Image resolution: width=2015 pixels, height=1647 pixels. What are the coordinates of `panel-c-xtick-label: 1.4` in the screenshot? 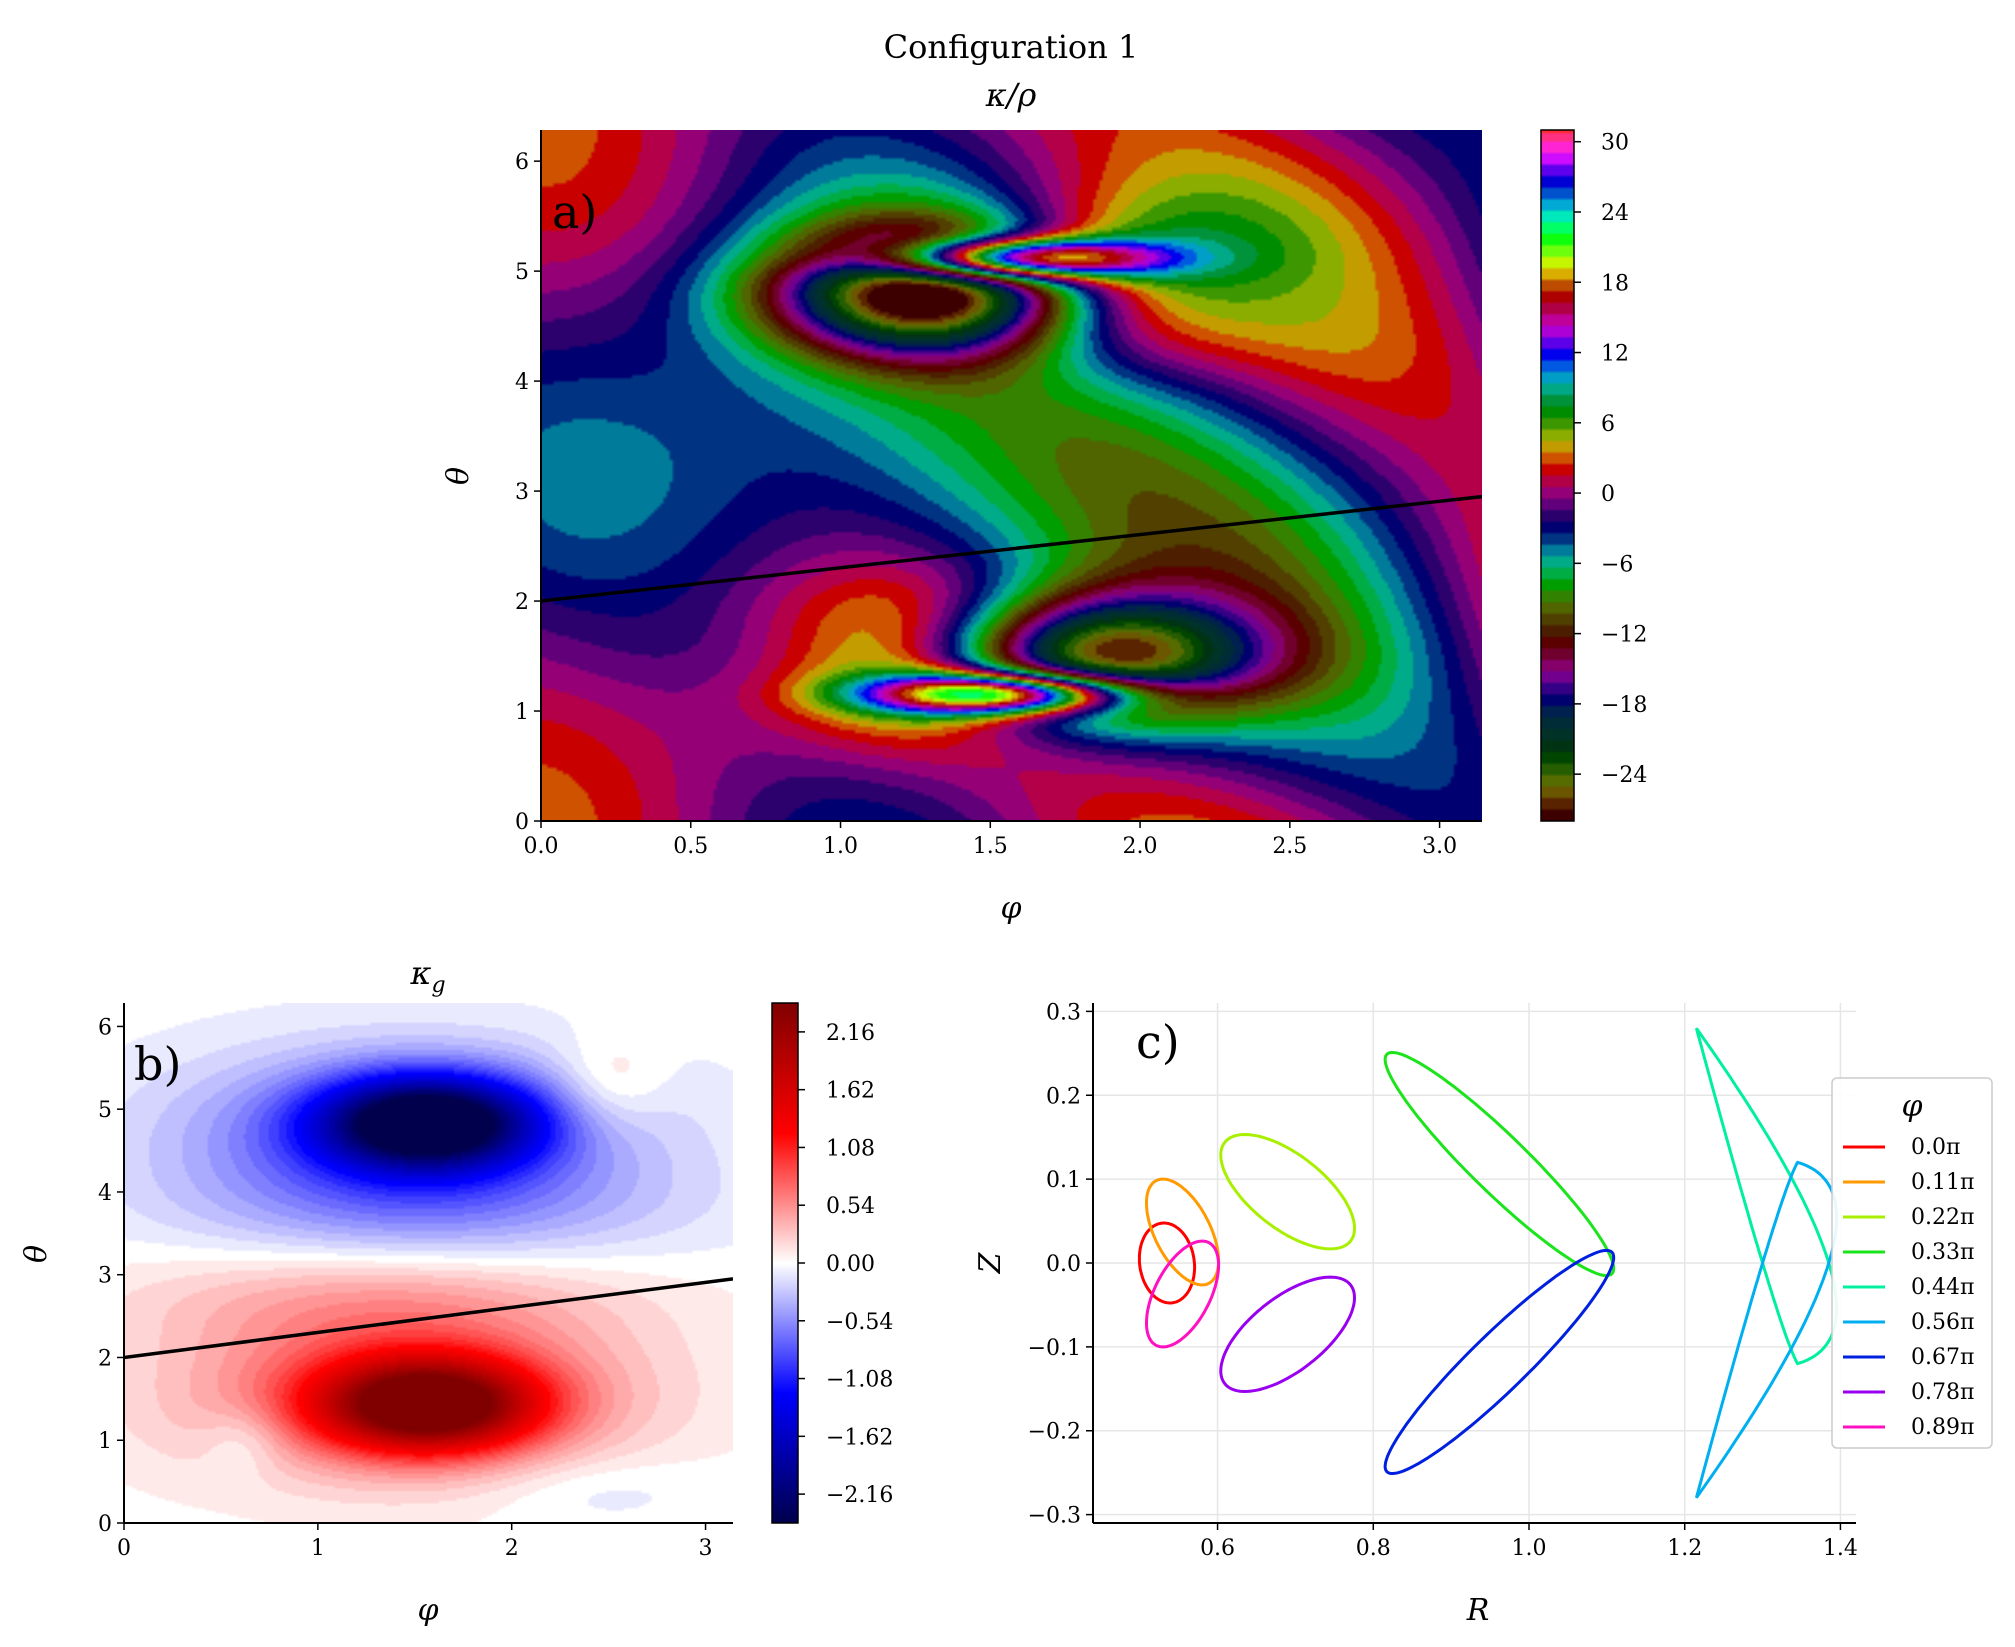 It's located at (1840, 1548).